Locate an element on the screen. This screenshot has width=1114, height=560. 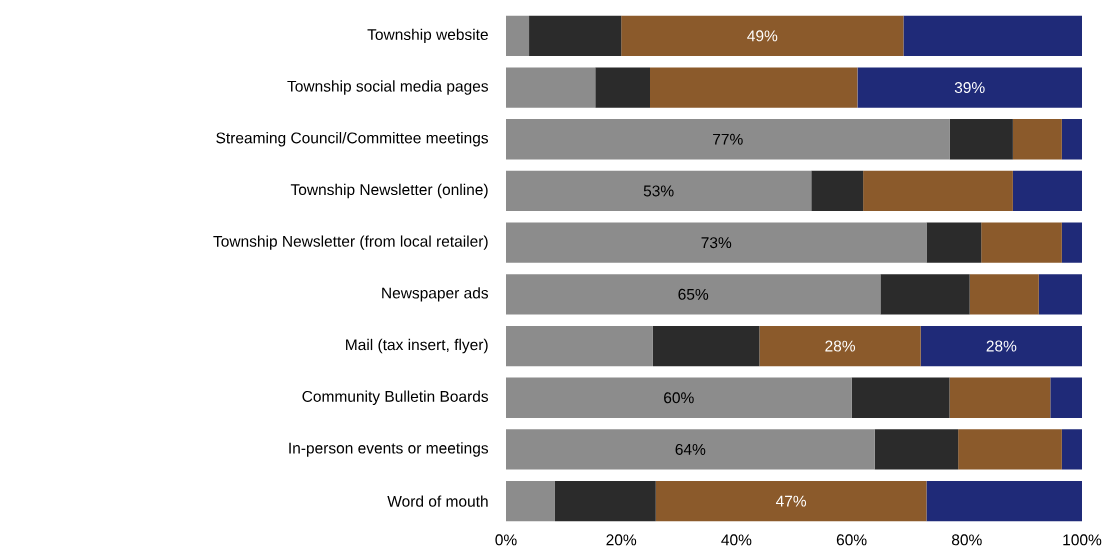
y-tick-label: Mail (tax insert, flyer) is located at coordinates (417, 346).